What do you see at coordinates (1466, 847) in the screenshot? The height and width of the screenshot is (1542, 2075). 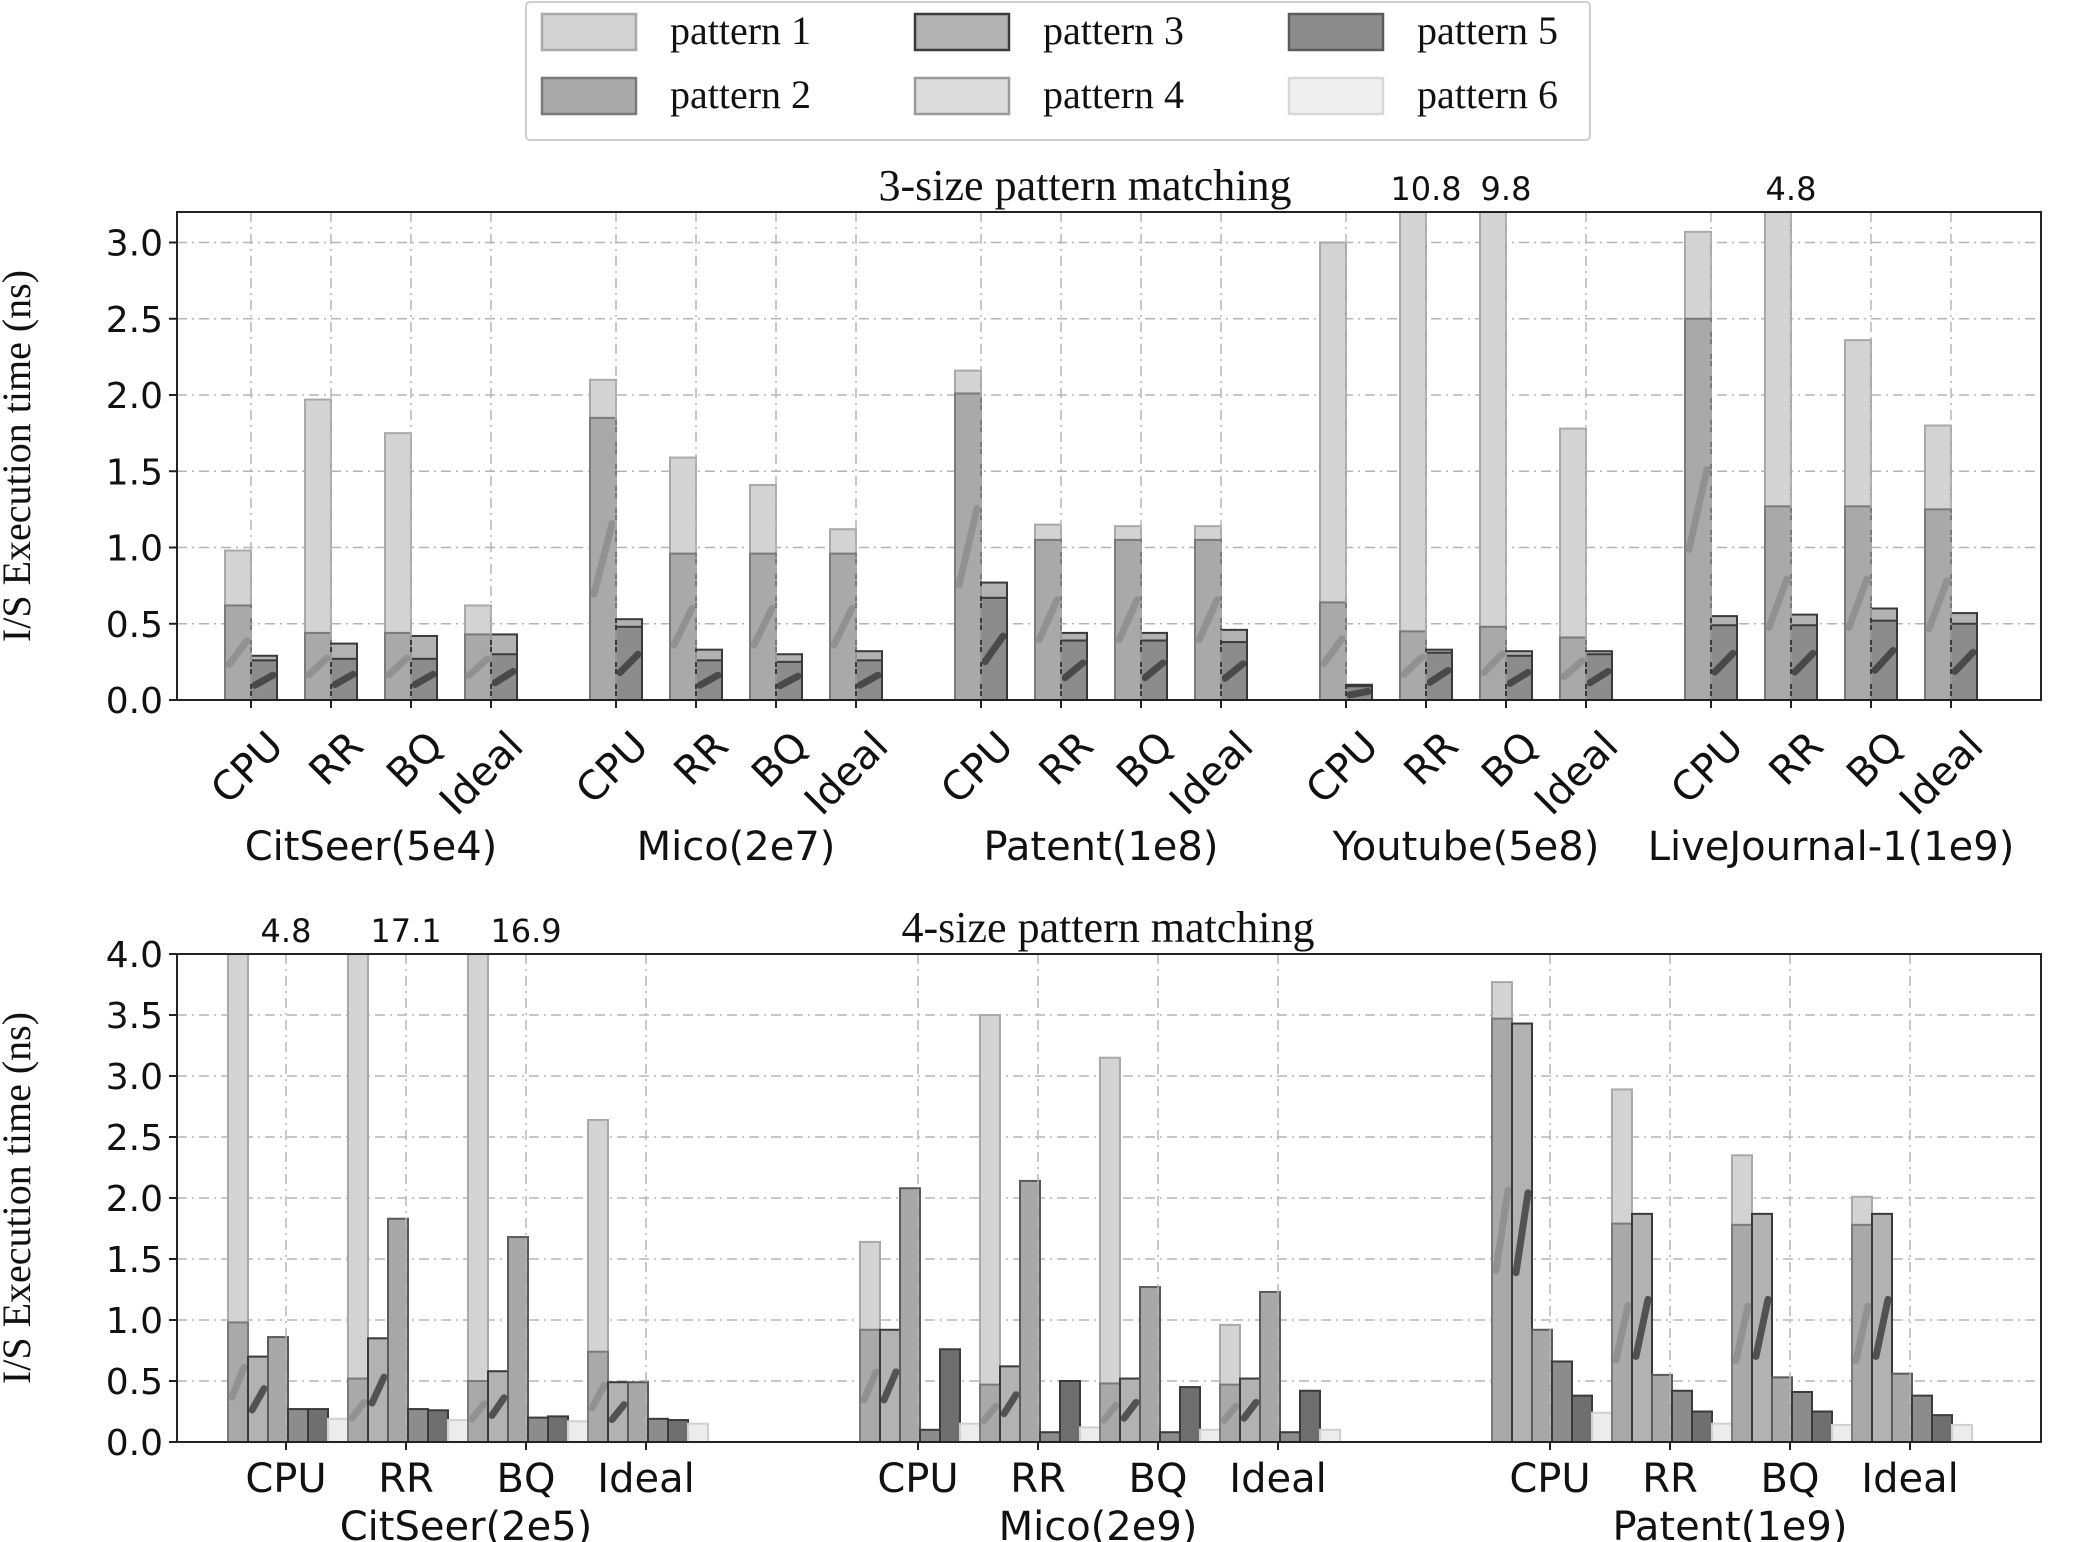 I see `dataset-label: Youtube(5e8)` at bounding box center [1466, 847].